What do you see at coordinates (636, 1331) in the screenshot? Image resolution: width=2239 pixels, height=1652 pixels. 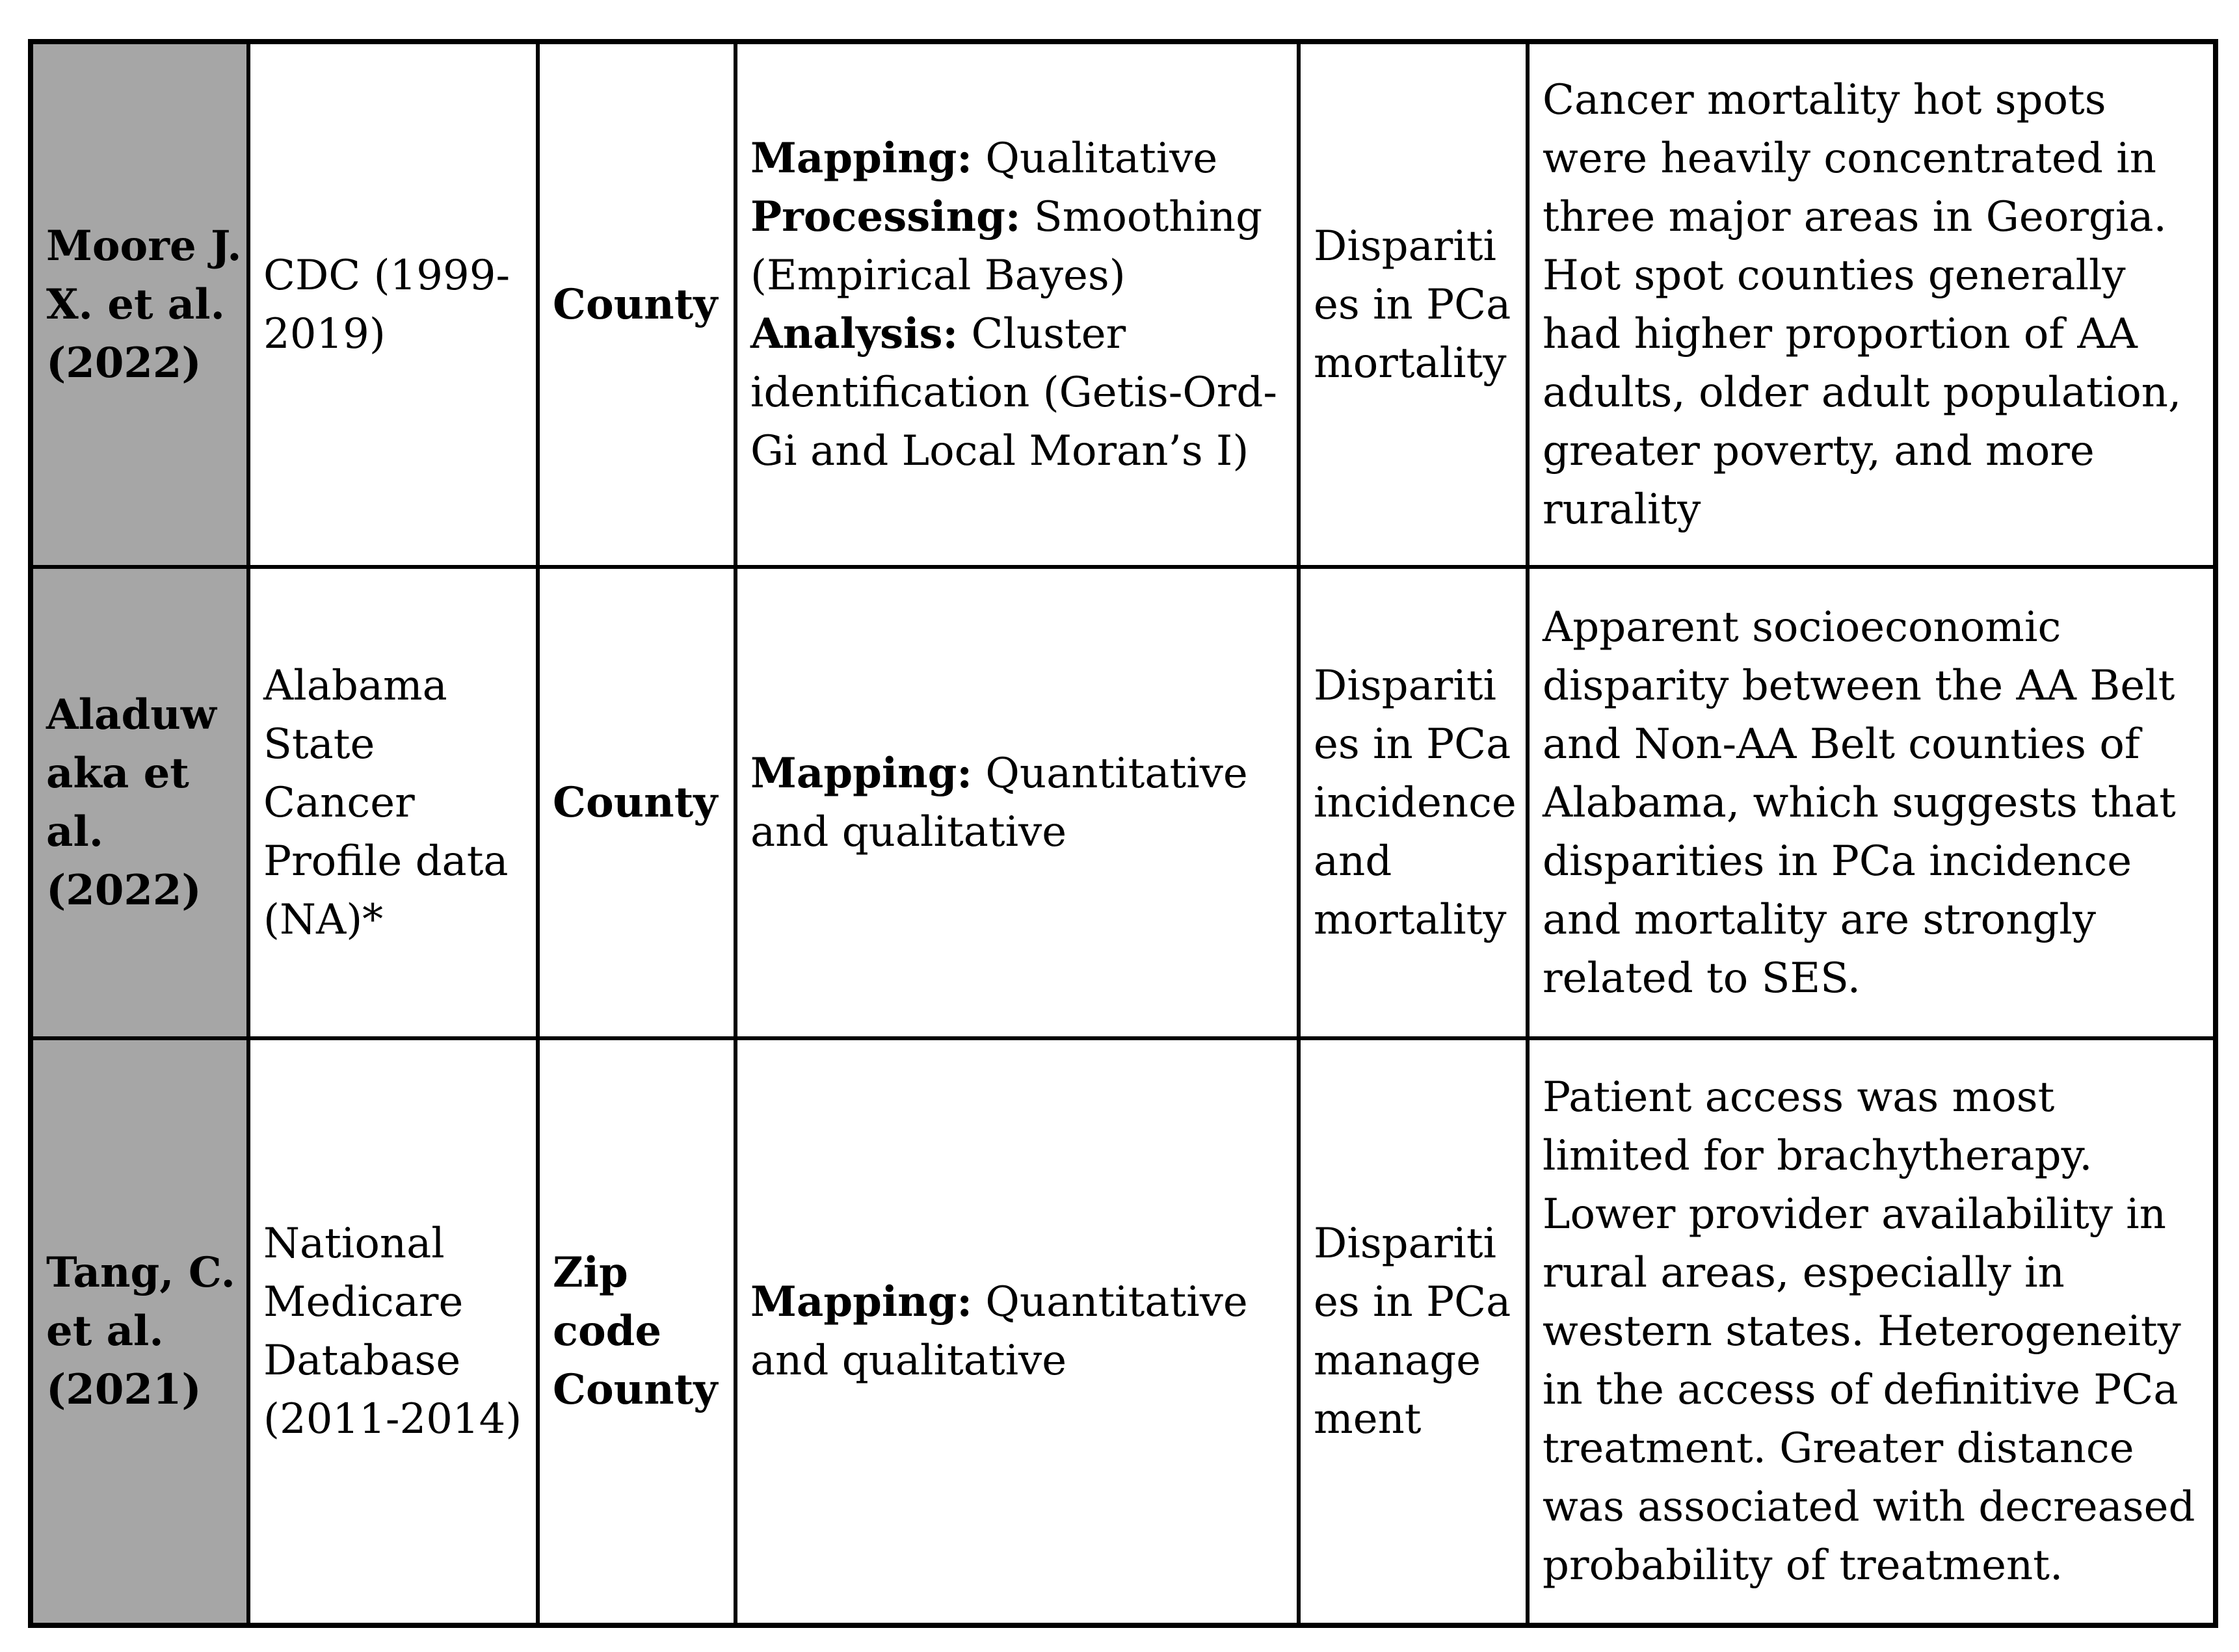 I see `geographic-unit-cell: Zip code County` at bounding box center [636, 1331].